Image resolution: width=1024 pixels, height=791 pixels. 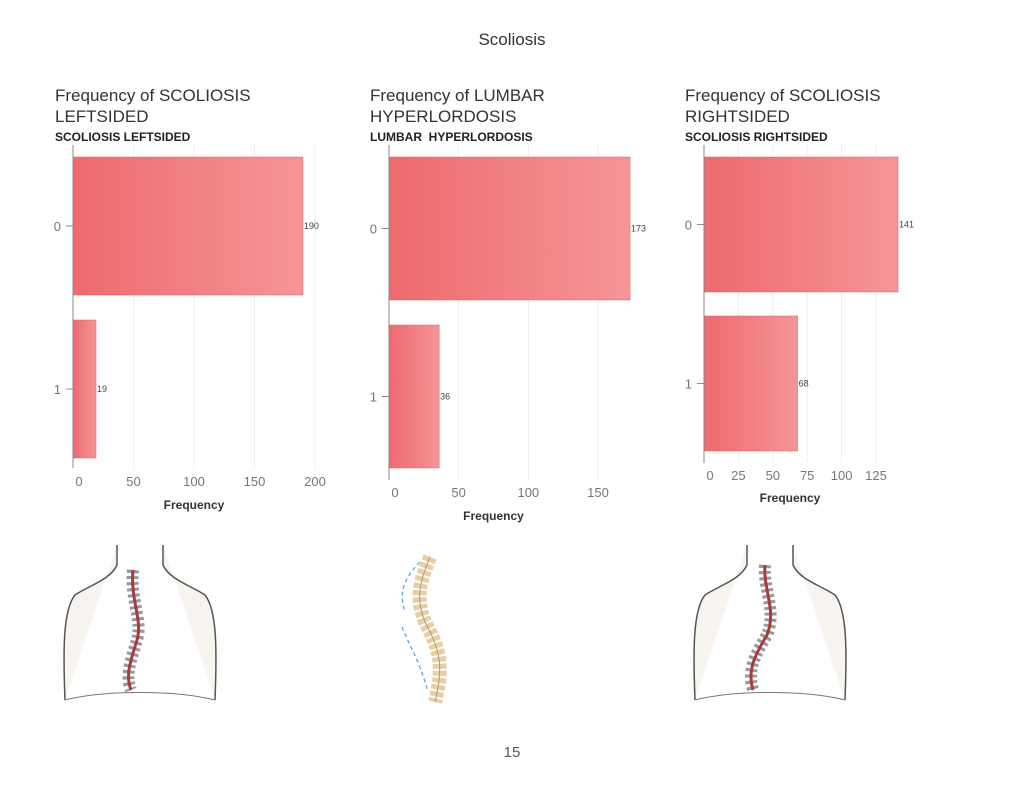 What do you see at coordinates (738, 475) in the screenshot?
I see `x-tick-label: 25` at bounding box center [738, 475].